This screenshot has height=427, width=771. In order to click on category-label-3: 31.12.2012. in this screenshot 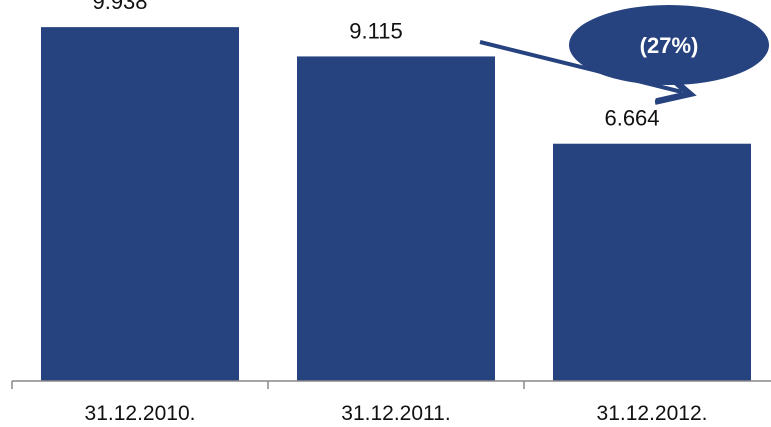, I will do `click(652, 413)`.